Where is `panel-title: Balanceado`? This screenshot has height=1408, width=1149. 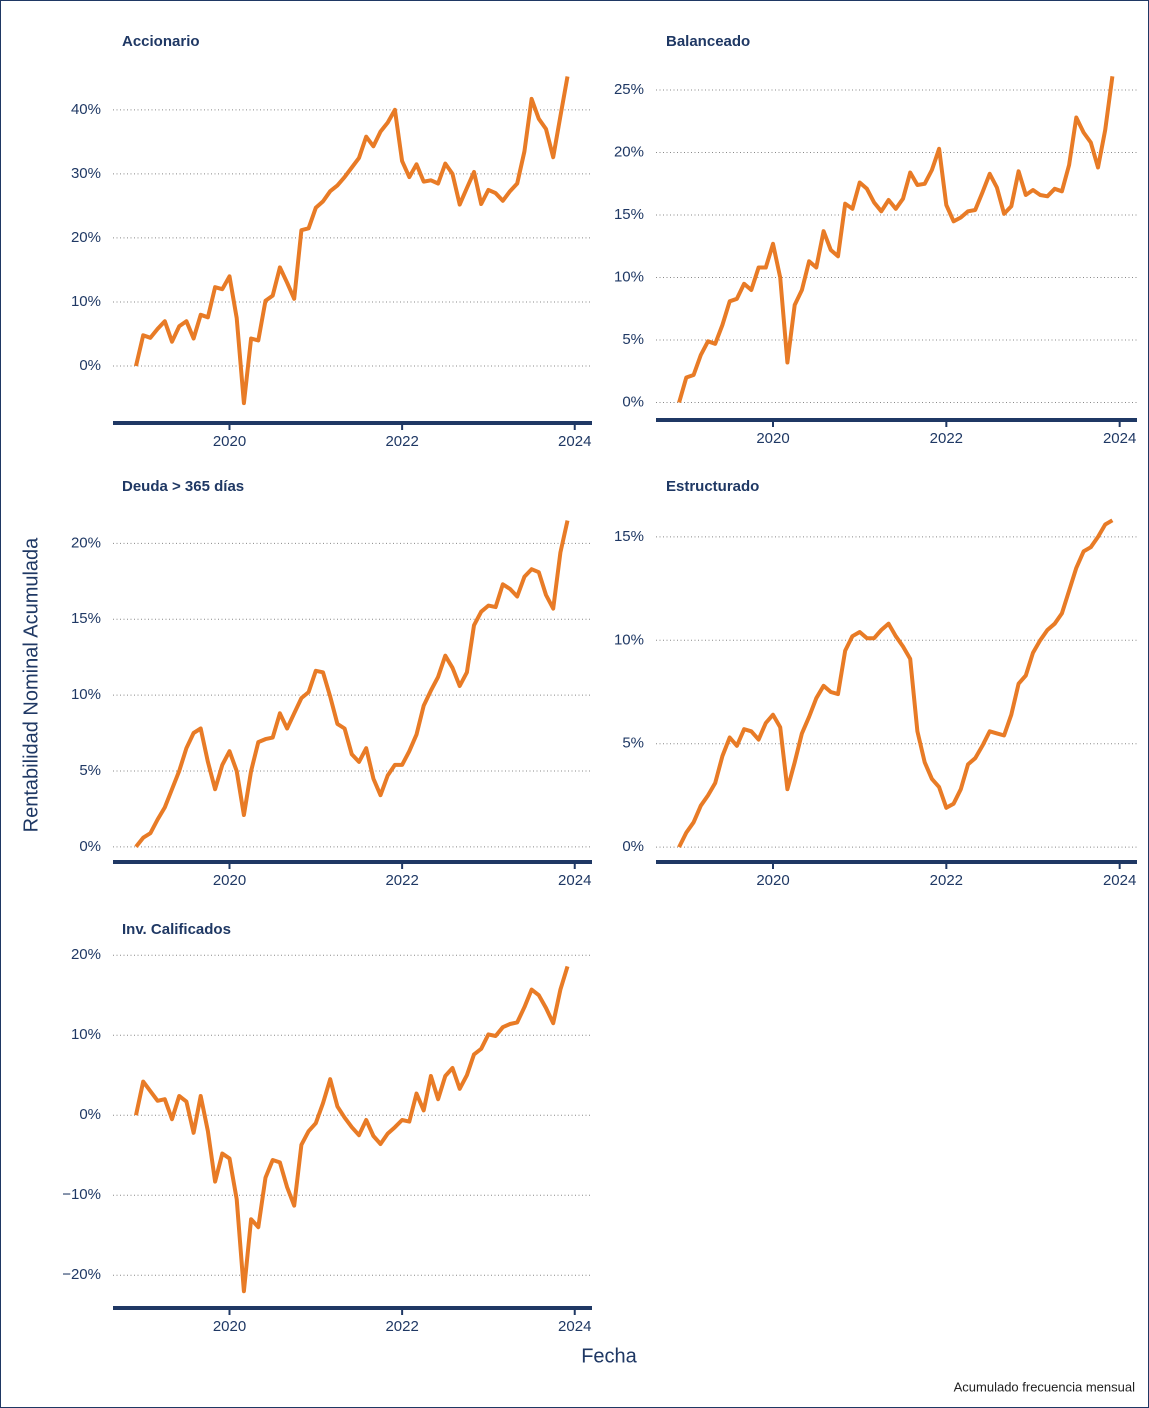
panel-title: Balanceado is located at coordinates (708, 41).